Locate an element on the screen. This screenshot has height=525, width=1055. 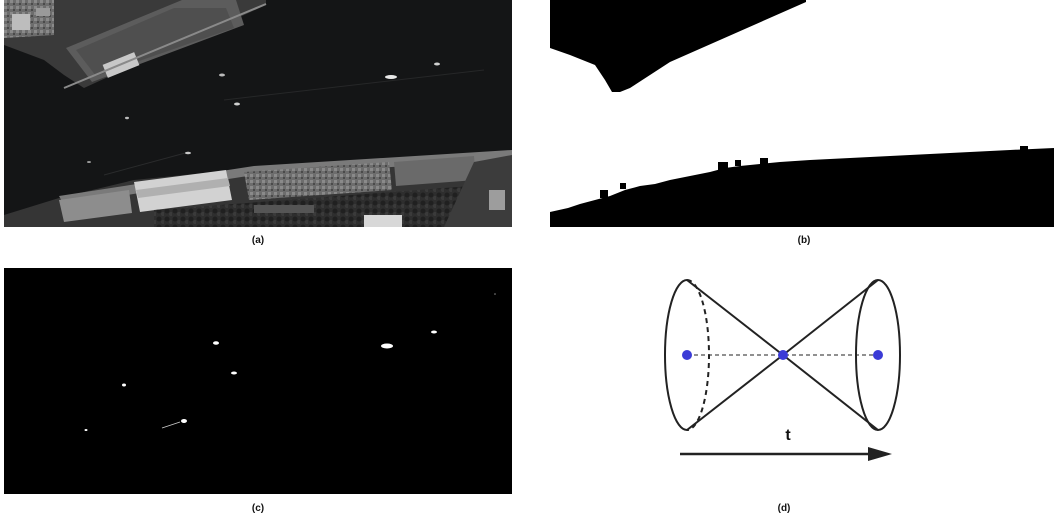
cone-edge-tl is located at coordinates (735, 317).